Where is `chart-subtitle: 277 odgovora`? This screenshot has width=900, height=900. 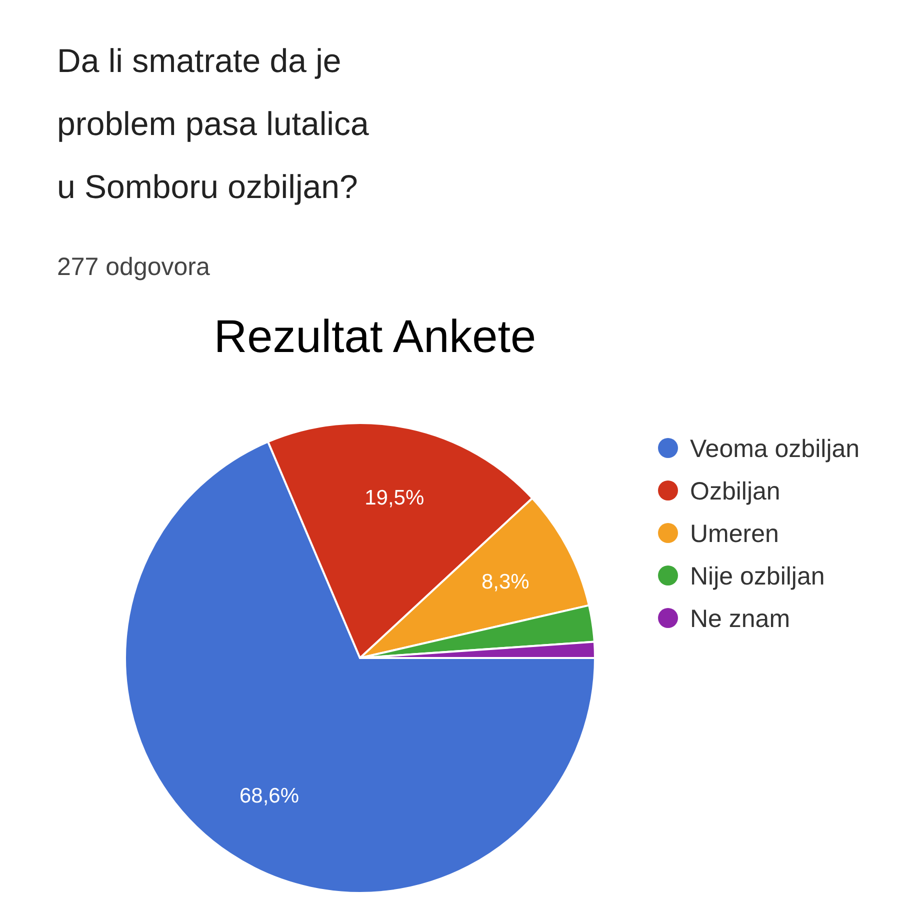
chart-subtitle: 277 odgovora is located at coordinates (133, 267).